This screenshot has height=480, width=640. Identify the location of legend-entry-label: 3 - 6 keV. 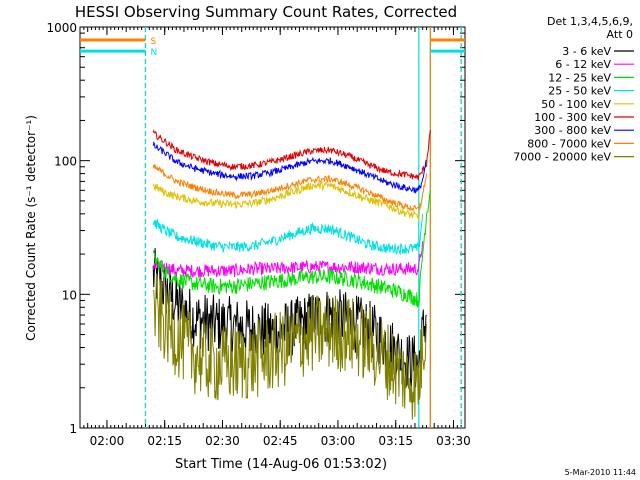
(586, 51).